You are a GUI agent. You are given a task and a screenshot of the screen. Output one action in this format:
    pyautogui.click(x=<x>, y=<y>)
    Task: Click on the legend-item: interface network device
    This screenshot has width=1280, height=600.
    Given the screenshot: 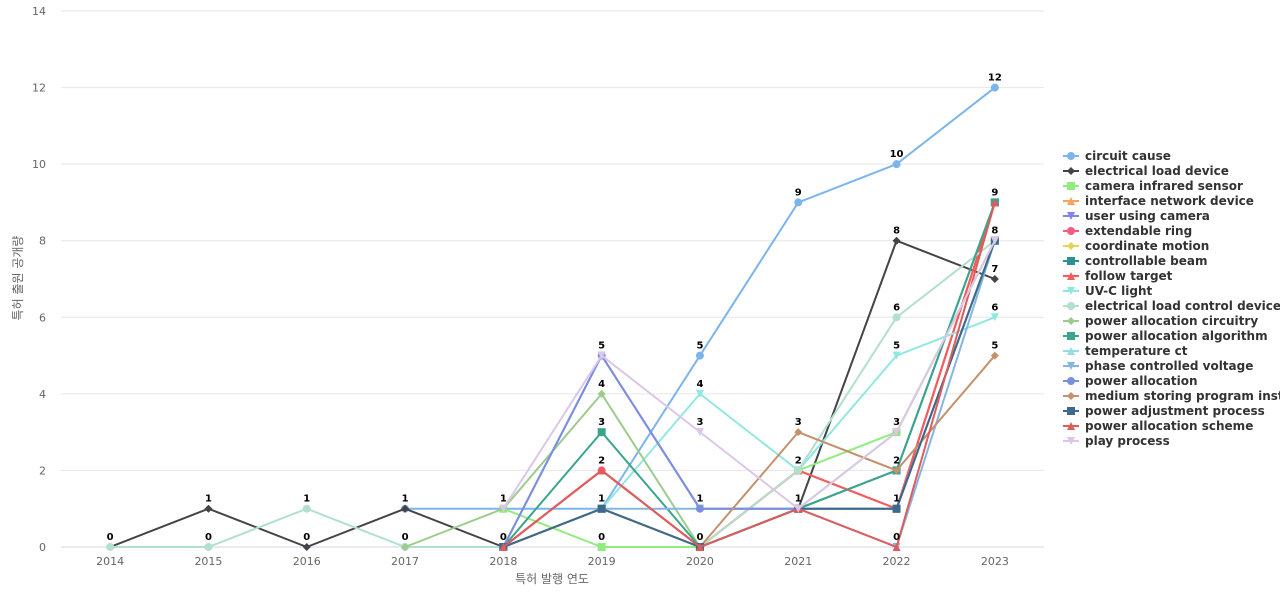 What is the action you would take?
    pyautogui.click(x=1171, y=200)
    